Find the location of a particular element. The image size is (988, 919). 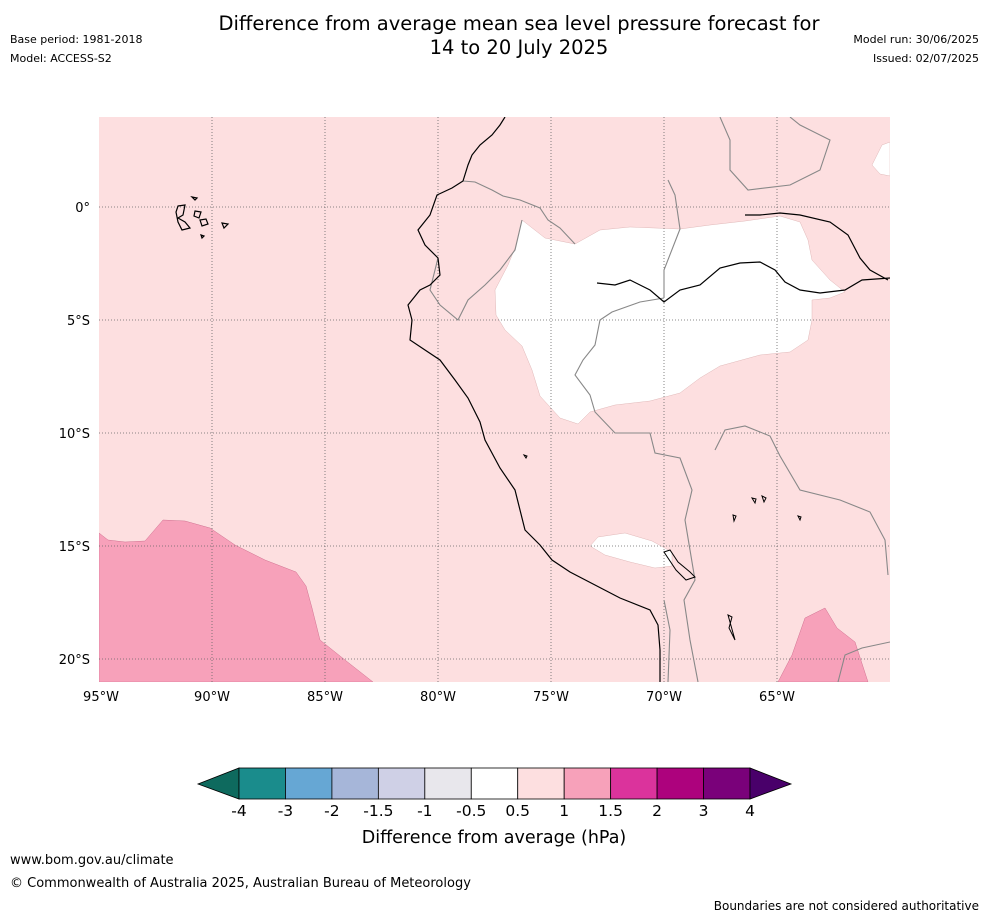

lat-tick-label: 10°S is located at coordinates (74, 434).